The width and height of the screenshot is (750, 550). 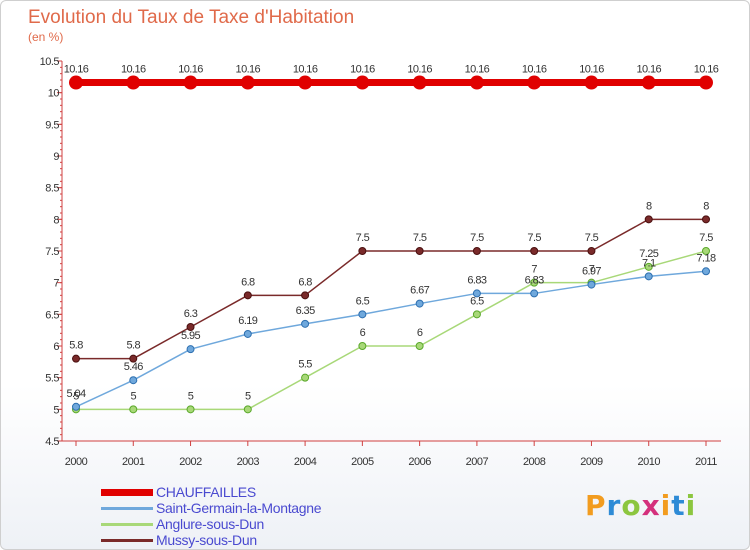 I want to click on y-tick-label: 5.5, so click(x=52, y=379).